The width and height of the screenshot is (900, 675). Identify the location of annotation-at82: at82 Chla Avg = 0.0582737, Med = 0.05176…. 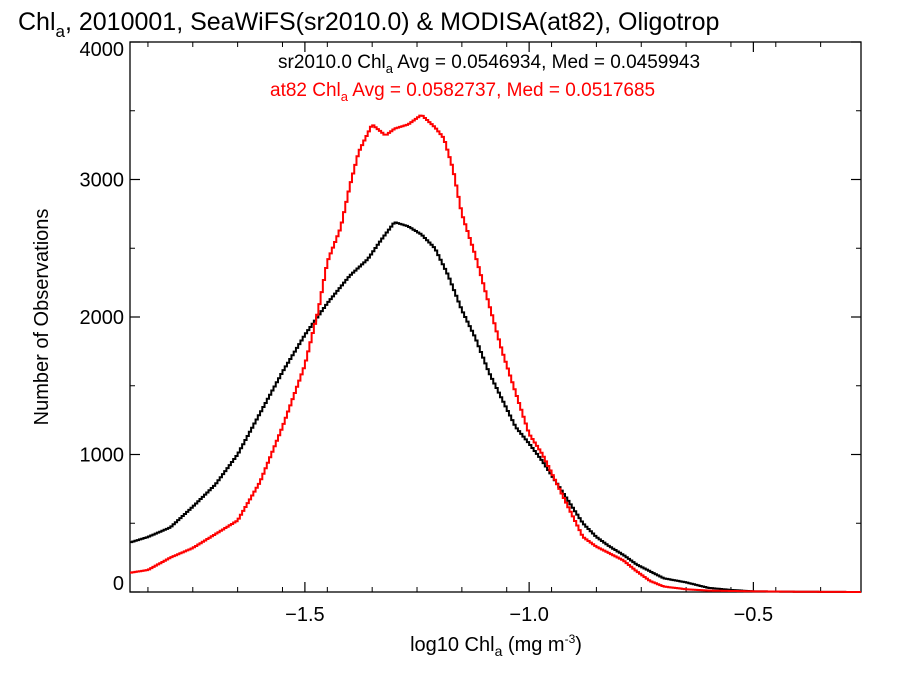
(462, 92).